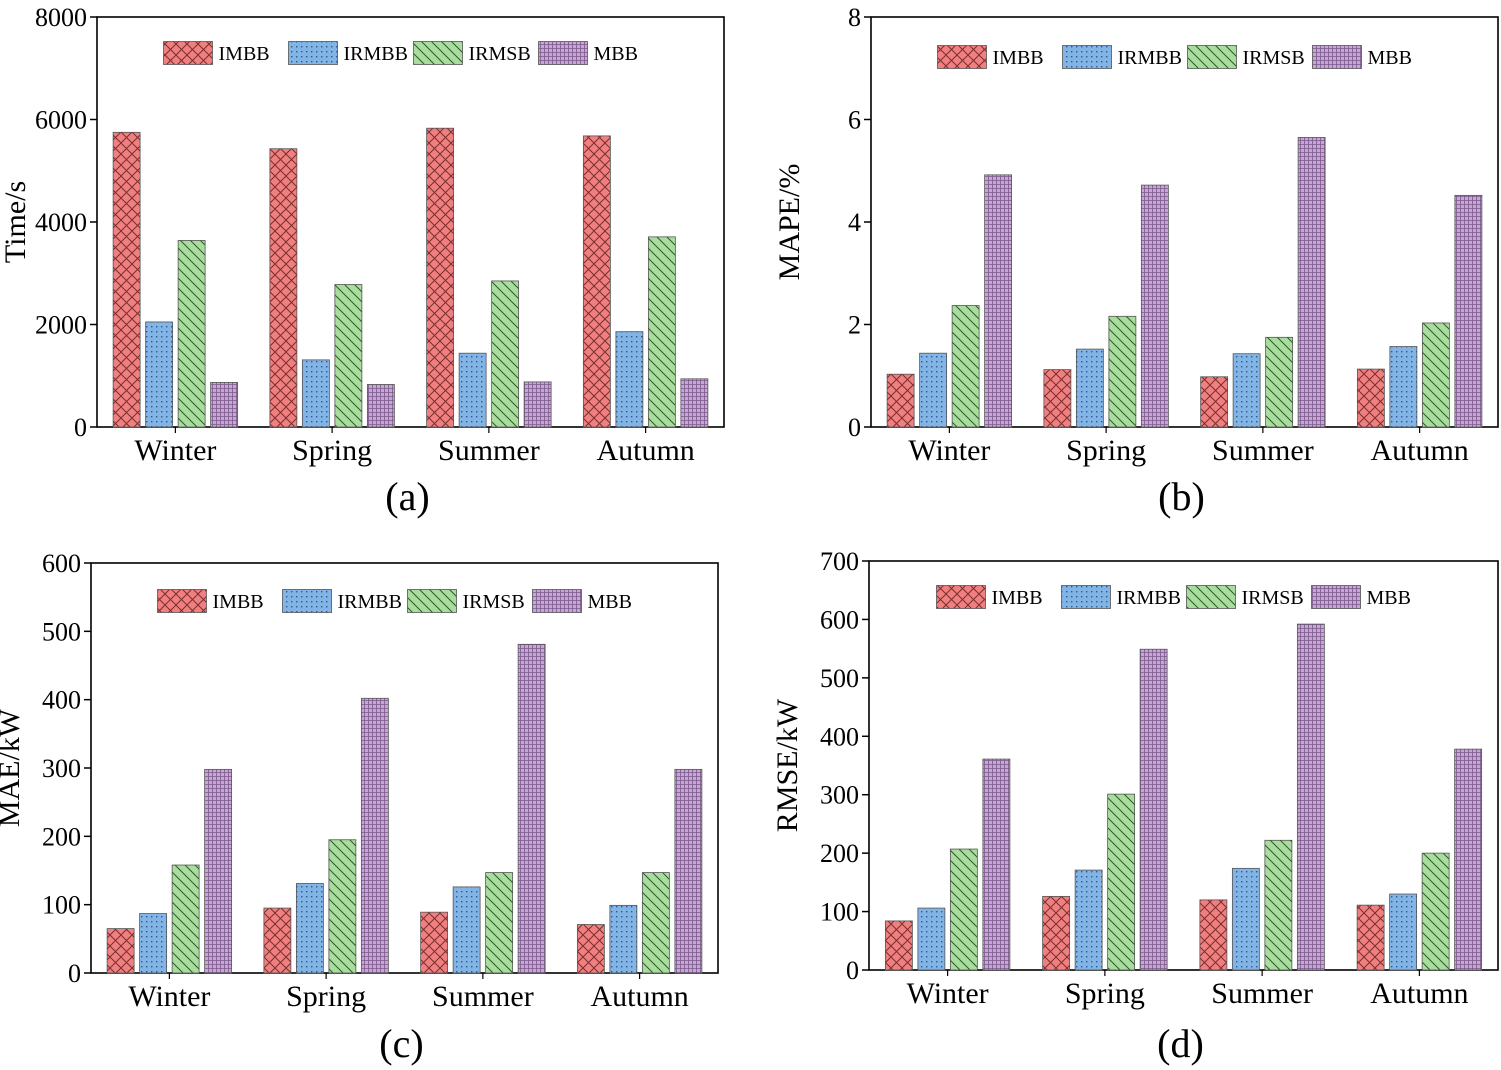 Image resolution: width=1501 pixels, height=1070 pixels. Describe the element at coordinates (839, 561) in the screenshot. I see `y-tick-label: 700` at that location.